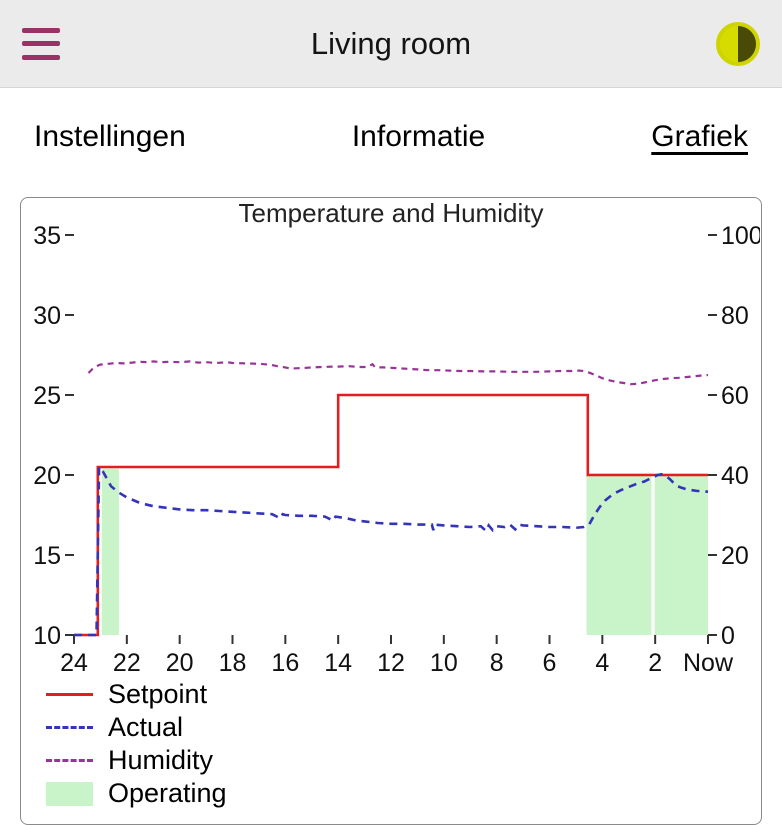 The width and height of the screenshot is (782, 825). What do you see at coordinates (728, 636) in the screenshot?
I see `svg-text: 0` at bounding box center [728, 636].